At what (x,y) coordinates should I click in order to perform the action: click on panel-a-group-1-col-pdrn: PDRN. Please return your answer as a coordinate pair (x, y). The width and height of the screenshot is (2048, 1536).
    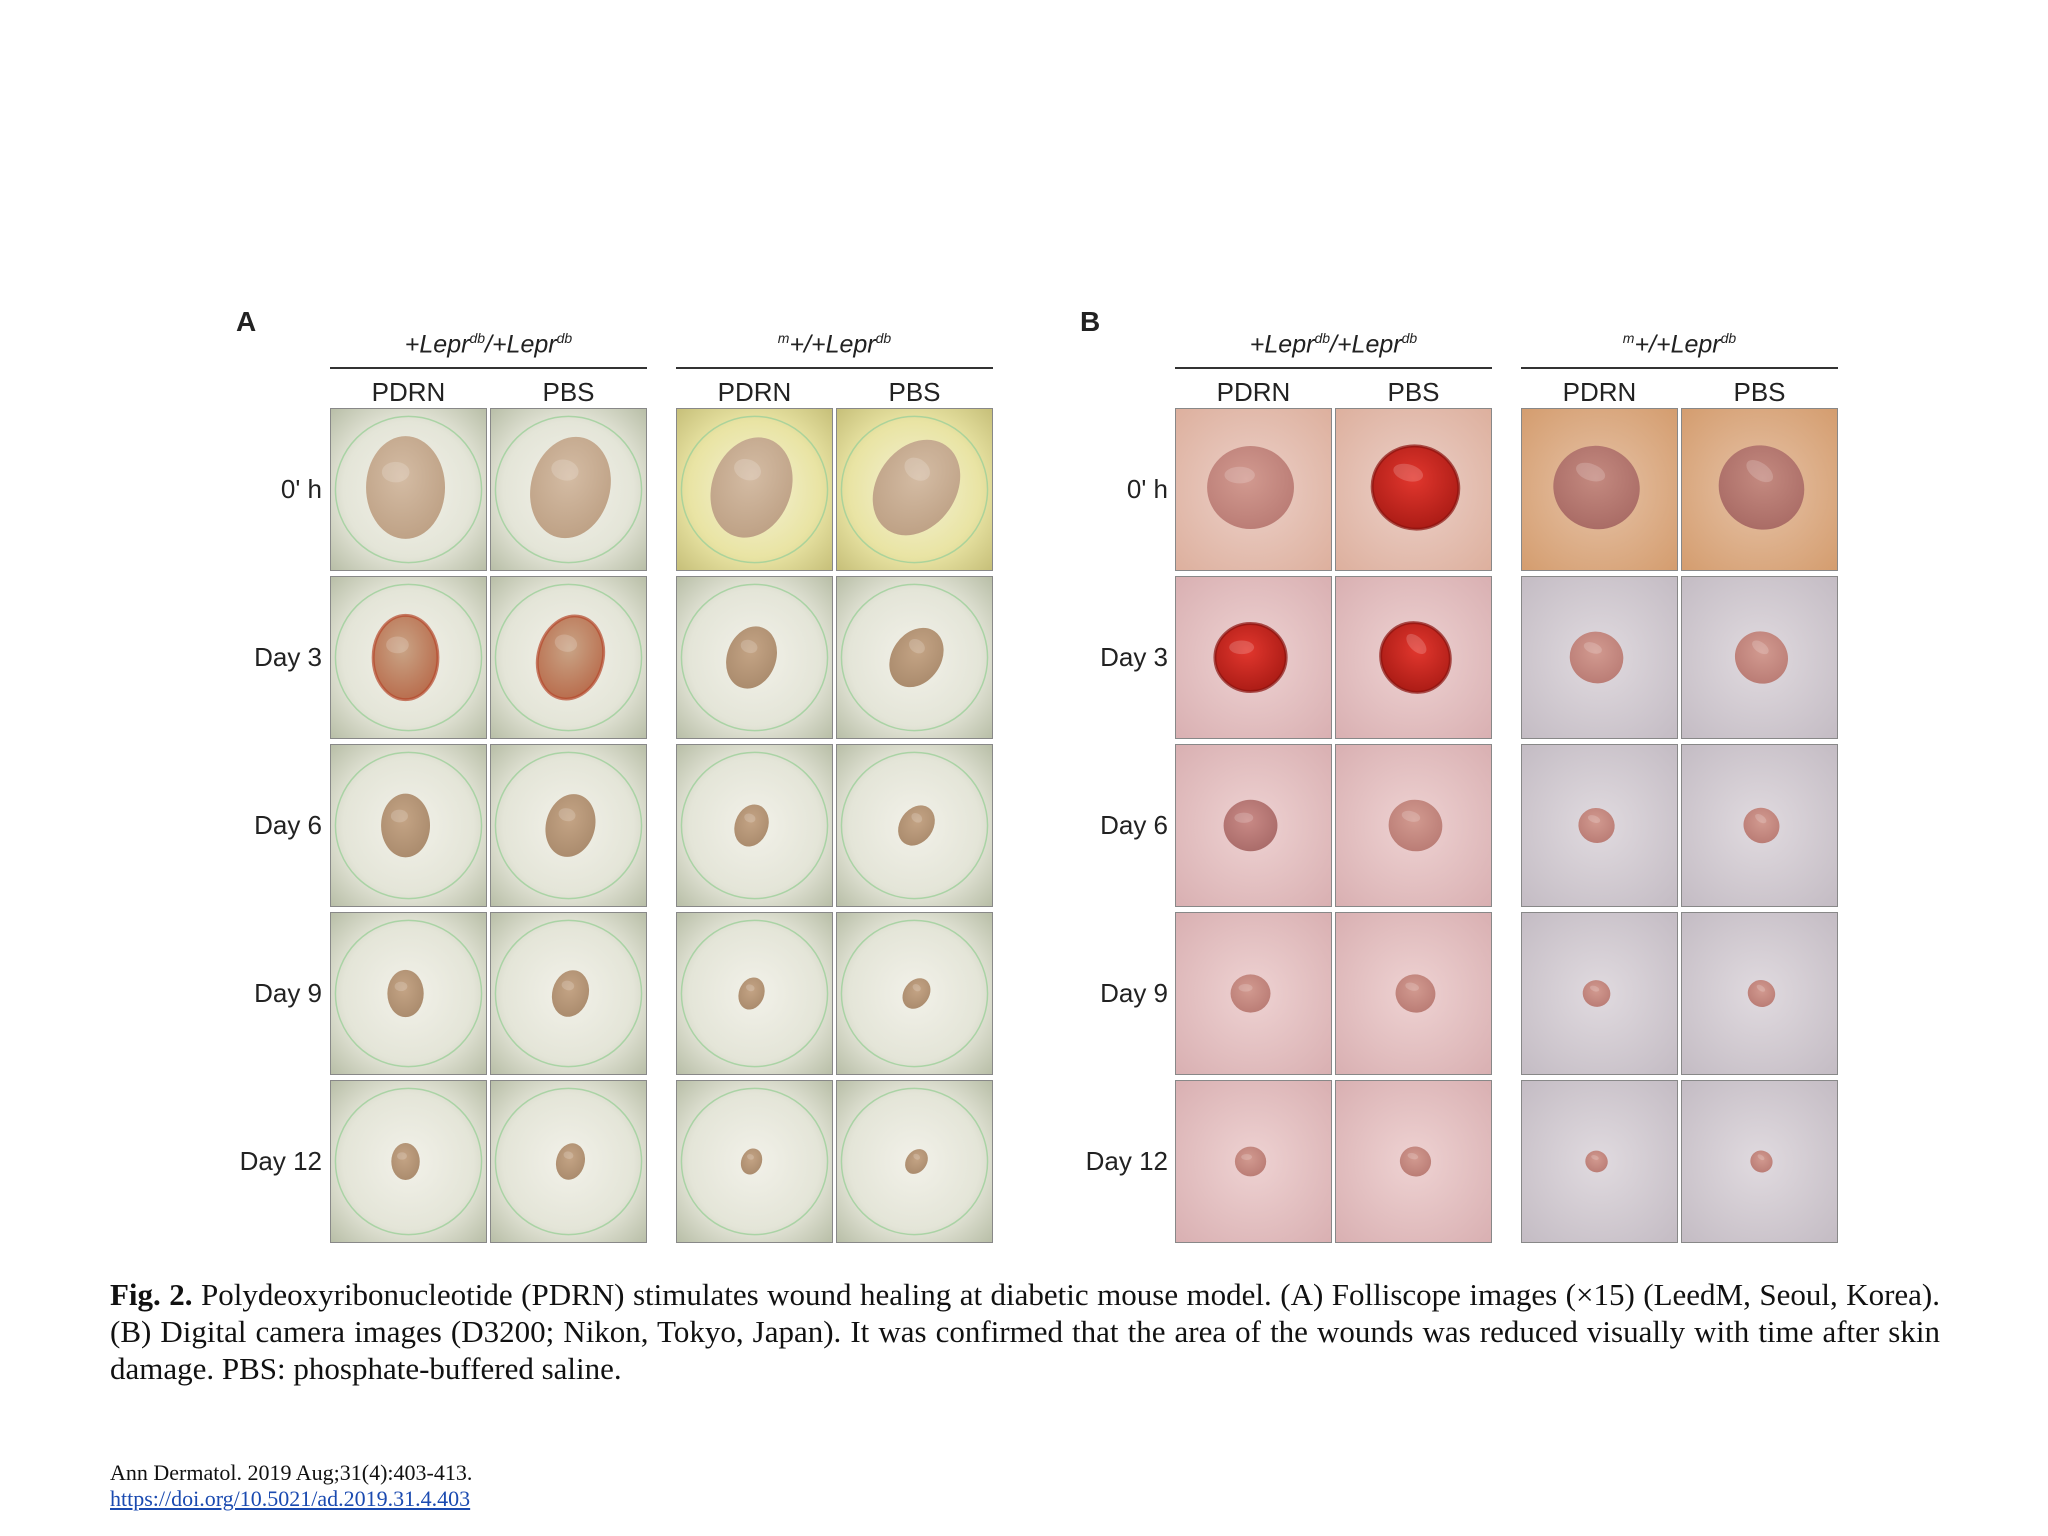
    Looking at the image, I should click on (408, 392).